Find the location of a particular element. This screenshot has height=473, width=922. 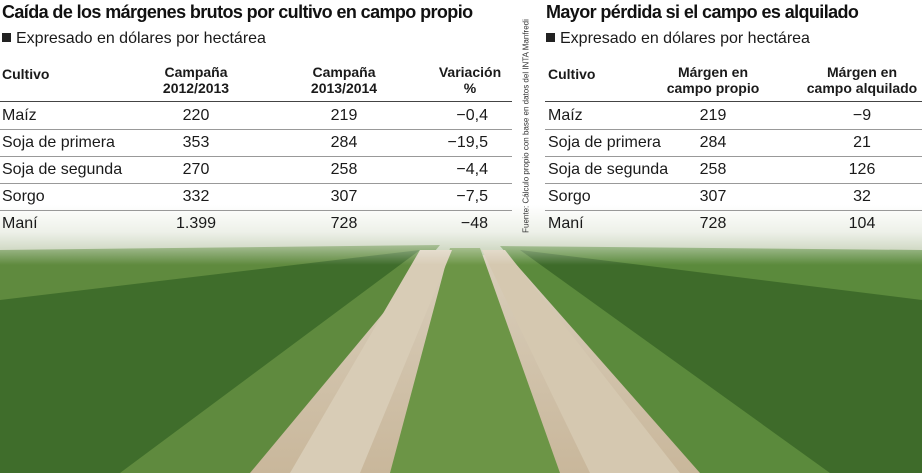

crop-row is located at coordinates (475, 360).